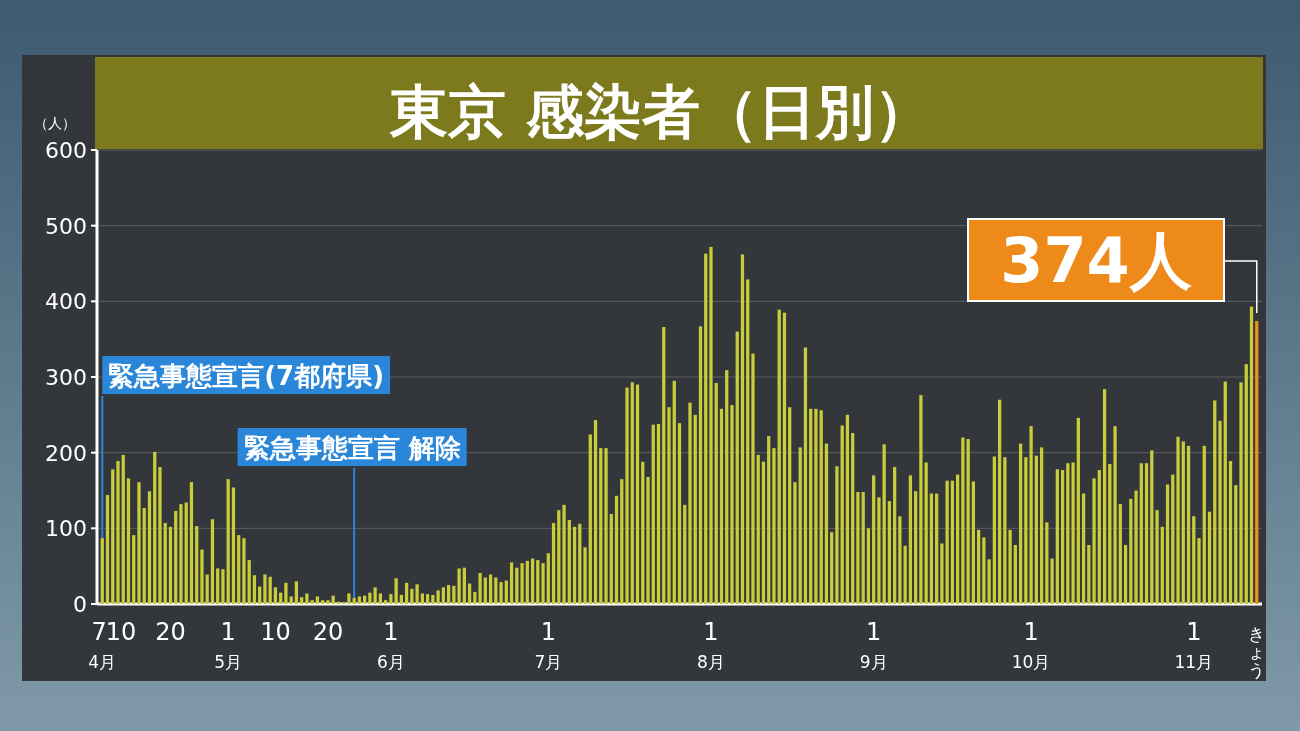  Describe the element at coordinates (66, 226) in the screenshot. I see `y-tick-label: 500` at that location.